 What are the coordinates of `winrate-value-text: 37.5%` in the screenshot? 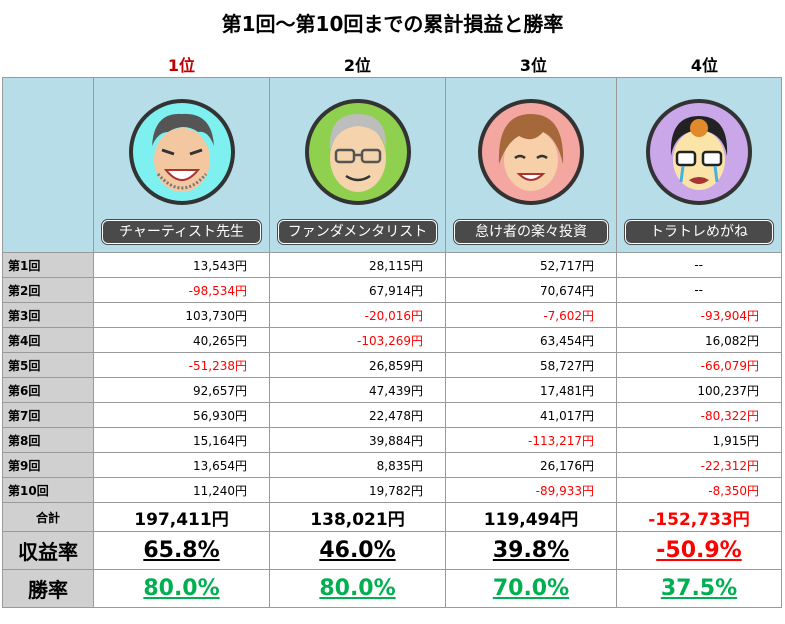 It's located at (699, 588).